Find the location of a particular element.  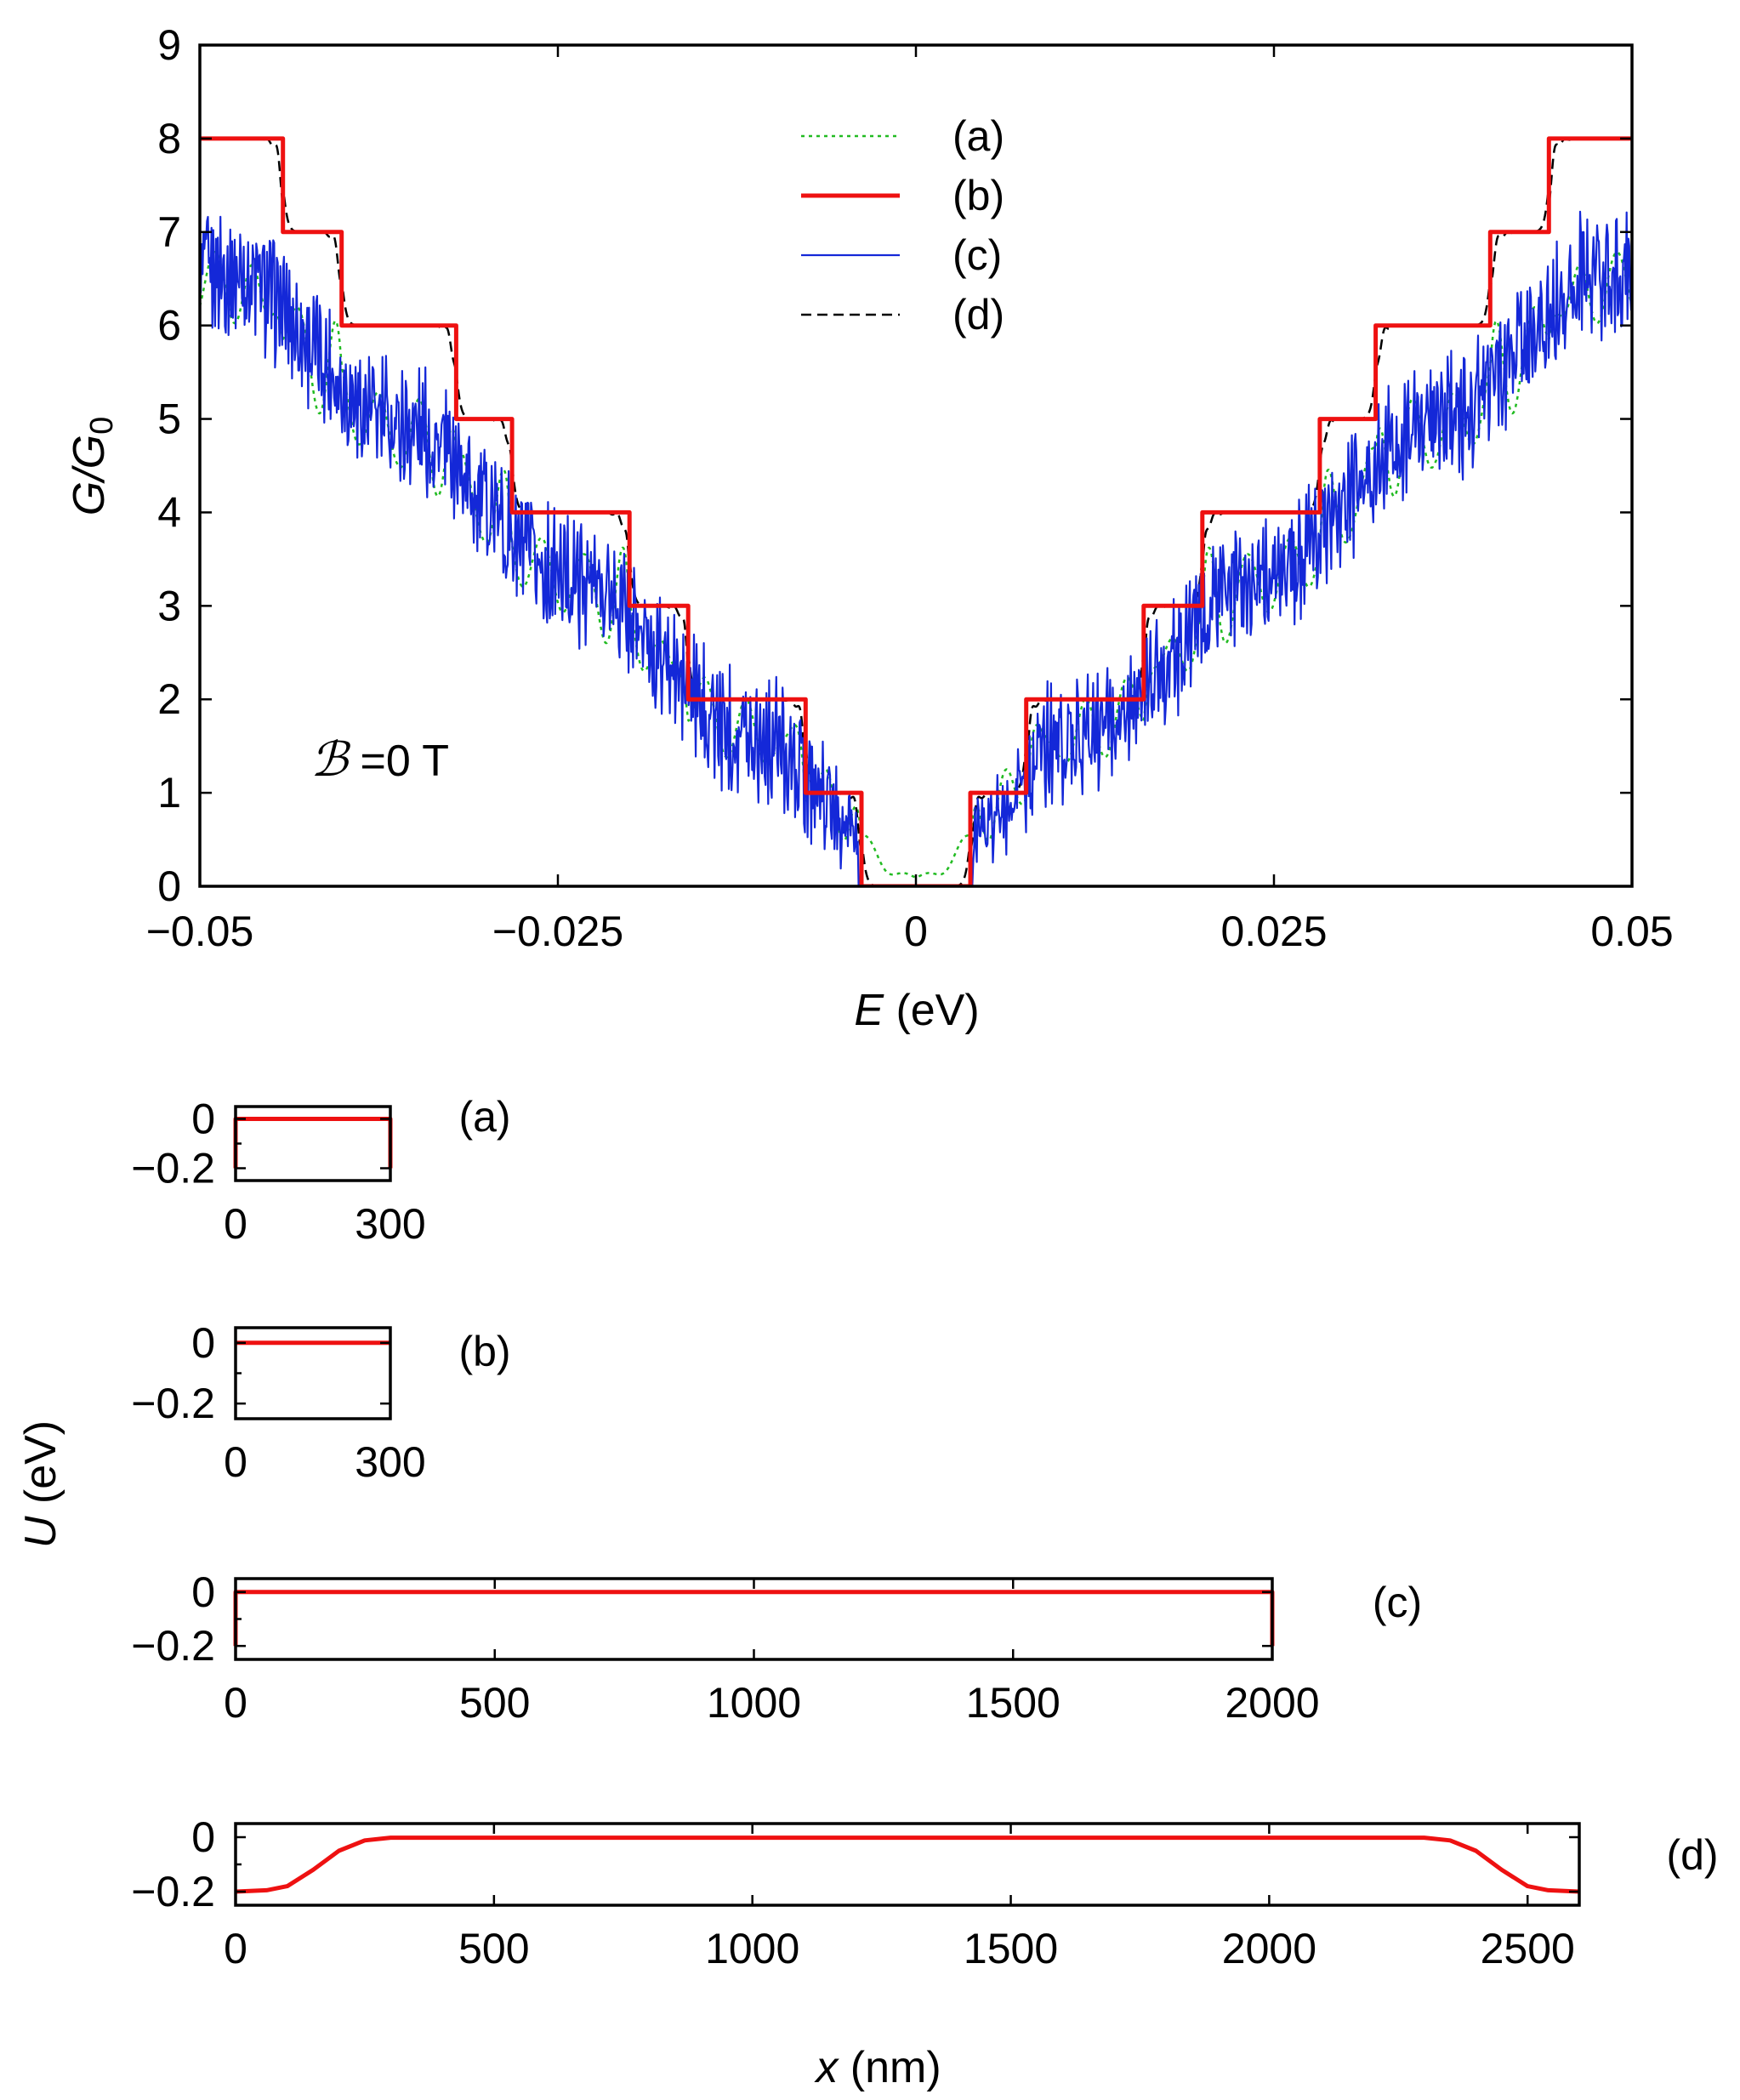

u-label-unit: (eV) is located at coordinates (40, 1468).